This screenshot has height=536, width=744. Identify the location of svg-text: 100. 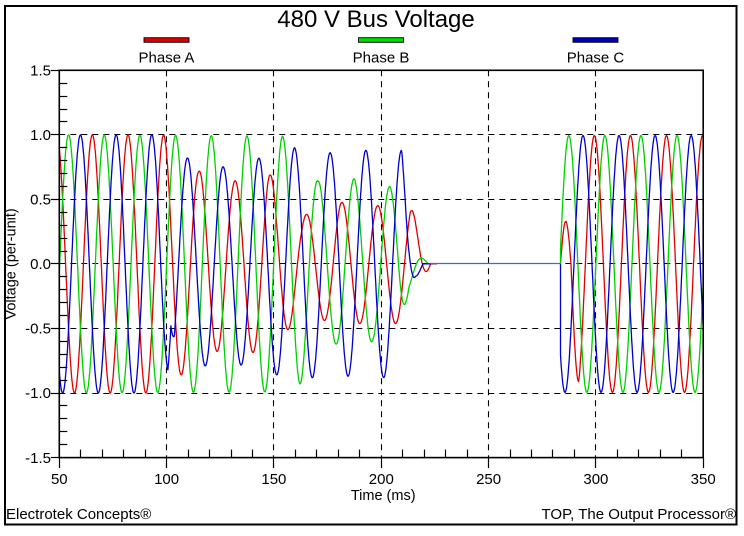
(166, 479).